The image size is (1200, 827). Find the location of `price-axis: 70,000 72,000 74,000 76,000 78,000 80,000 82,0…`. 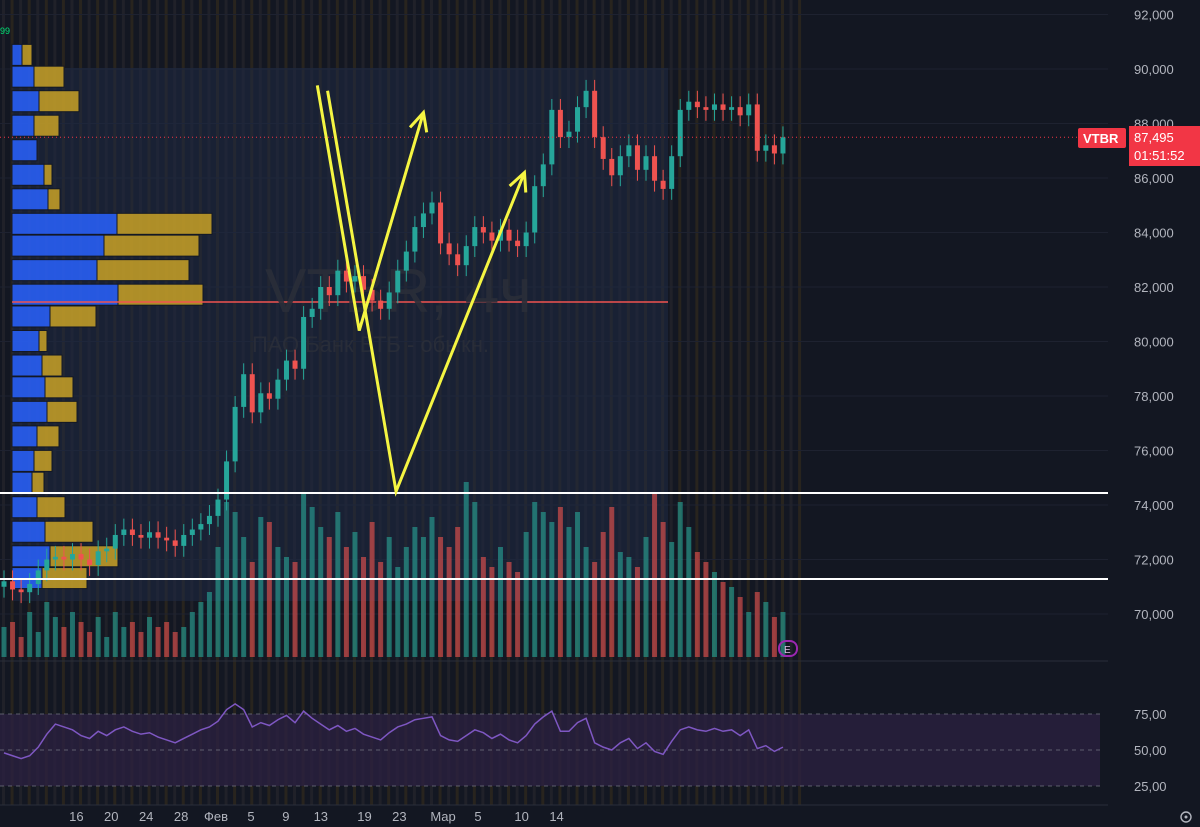

price-axis: 70,000 72,000 74,000 76,000 78,000 80,000 82,0… is located at coordinates (1154, 315).